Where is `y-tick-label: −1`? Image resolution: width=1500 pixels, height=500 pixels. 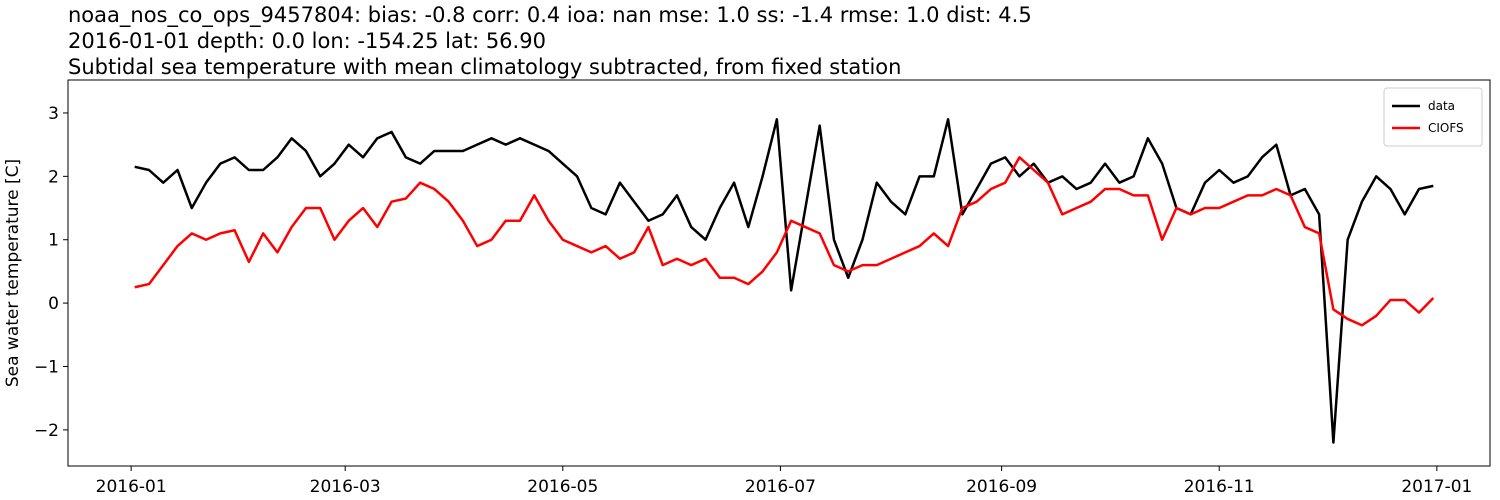
y-tick-label: −1 is located at coordinates (46, 367).